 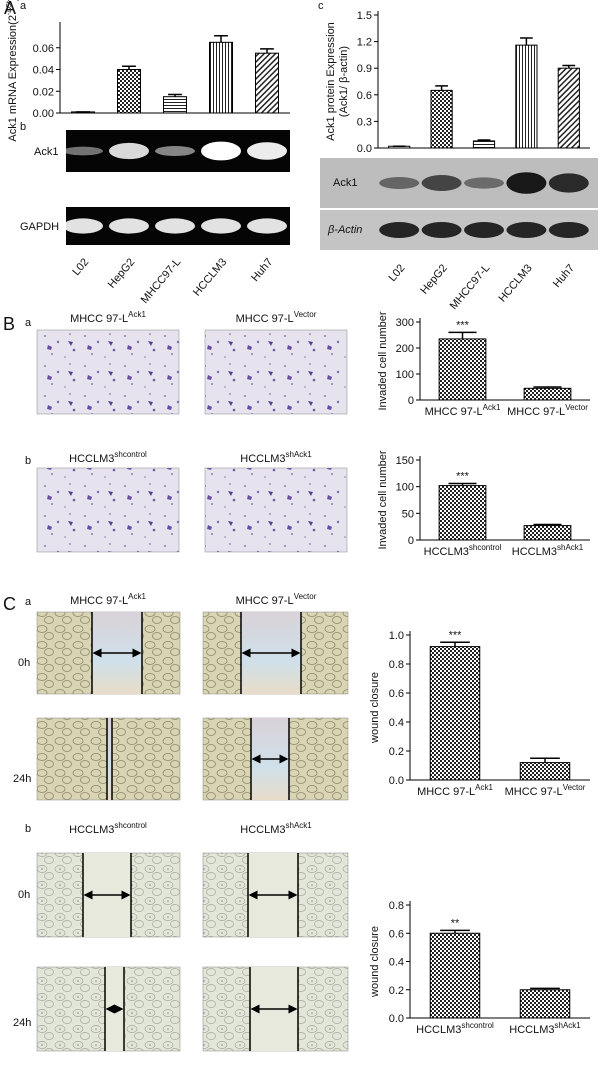 What do you see at coordinates (576, 407) in the screenshot?
I see `x-tick-label-sup: Vector` at bounding box center [576, 407].